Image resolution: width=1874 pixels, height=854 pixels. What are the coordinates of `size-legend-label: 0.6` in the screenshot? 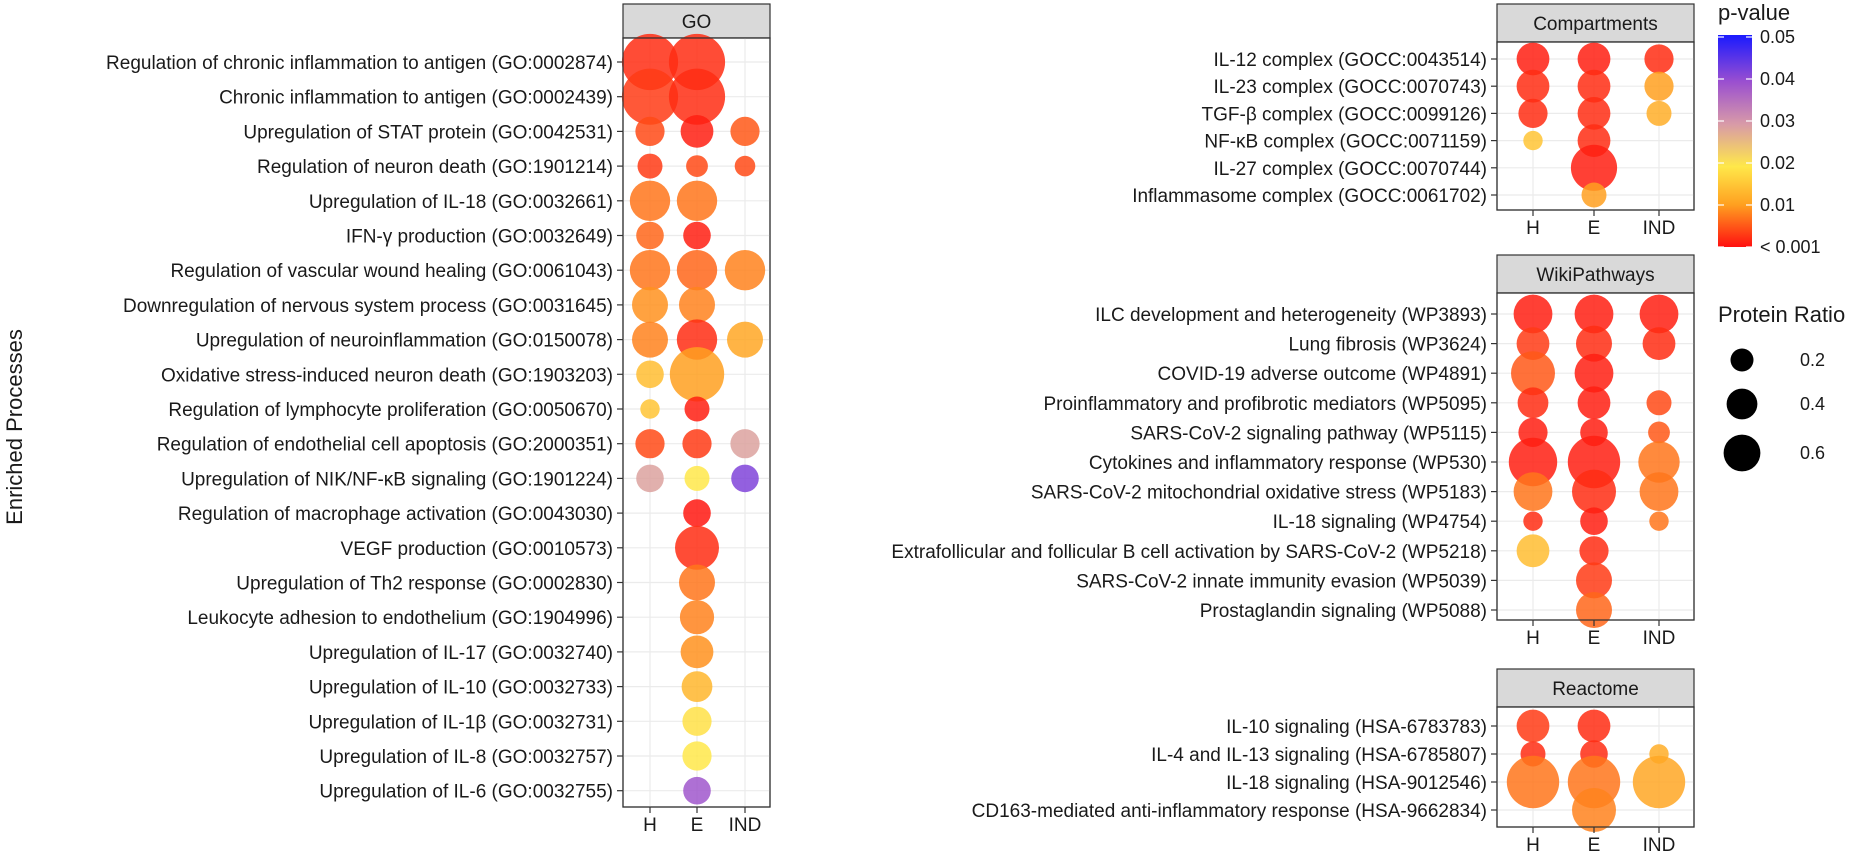 It's located at (1812, 453).